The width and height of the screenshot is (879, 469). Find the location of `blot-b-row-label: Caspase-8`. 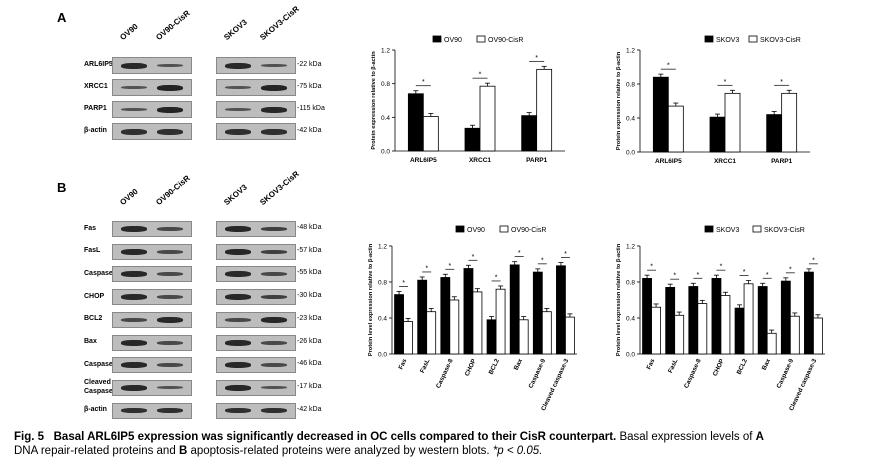

blot-b-row-label: Caspase-8 is located at coordinates (102, 273).